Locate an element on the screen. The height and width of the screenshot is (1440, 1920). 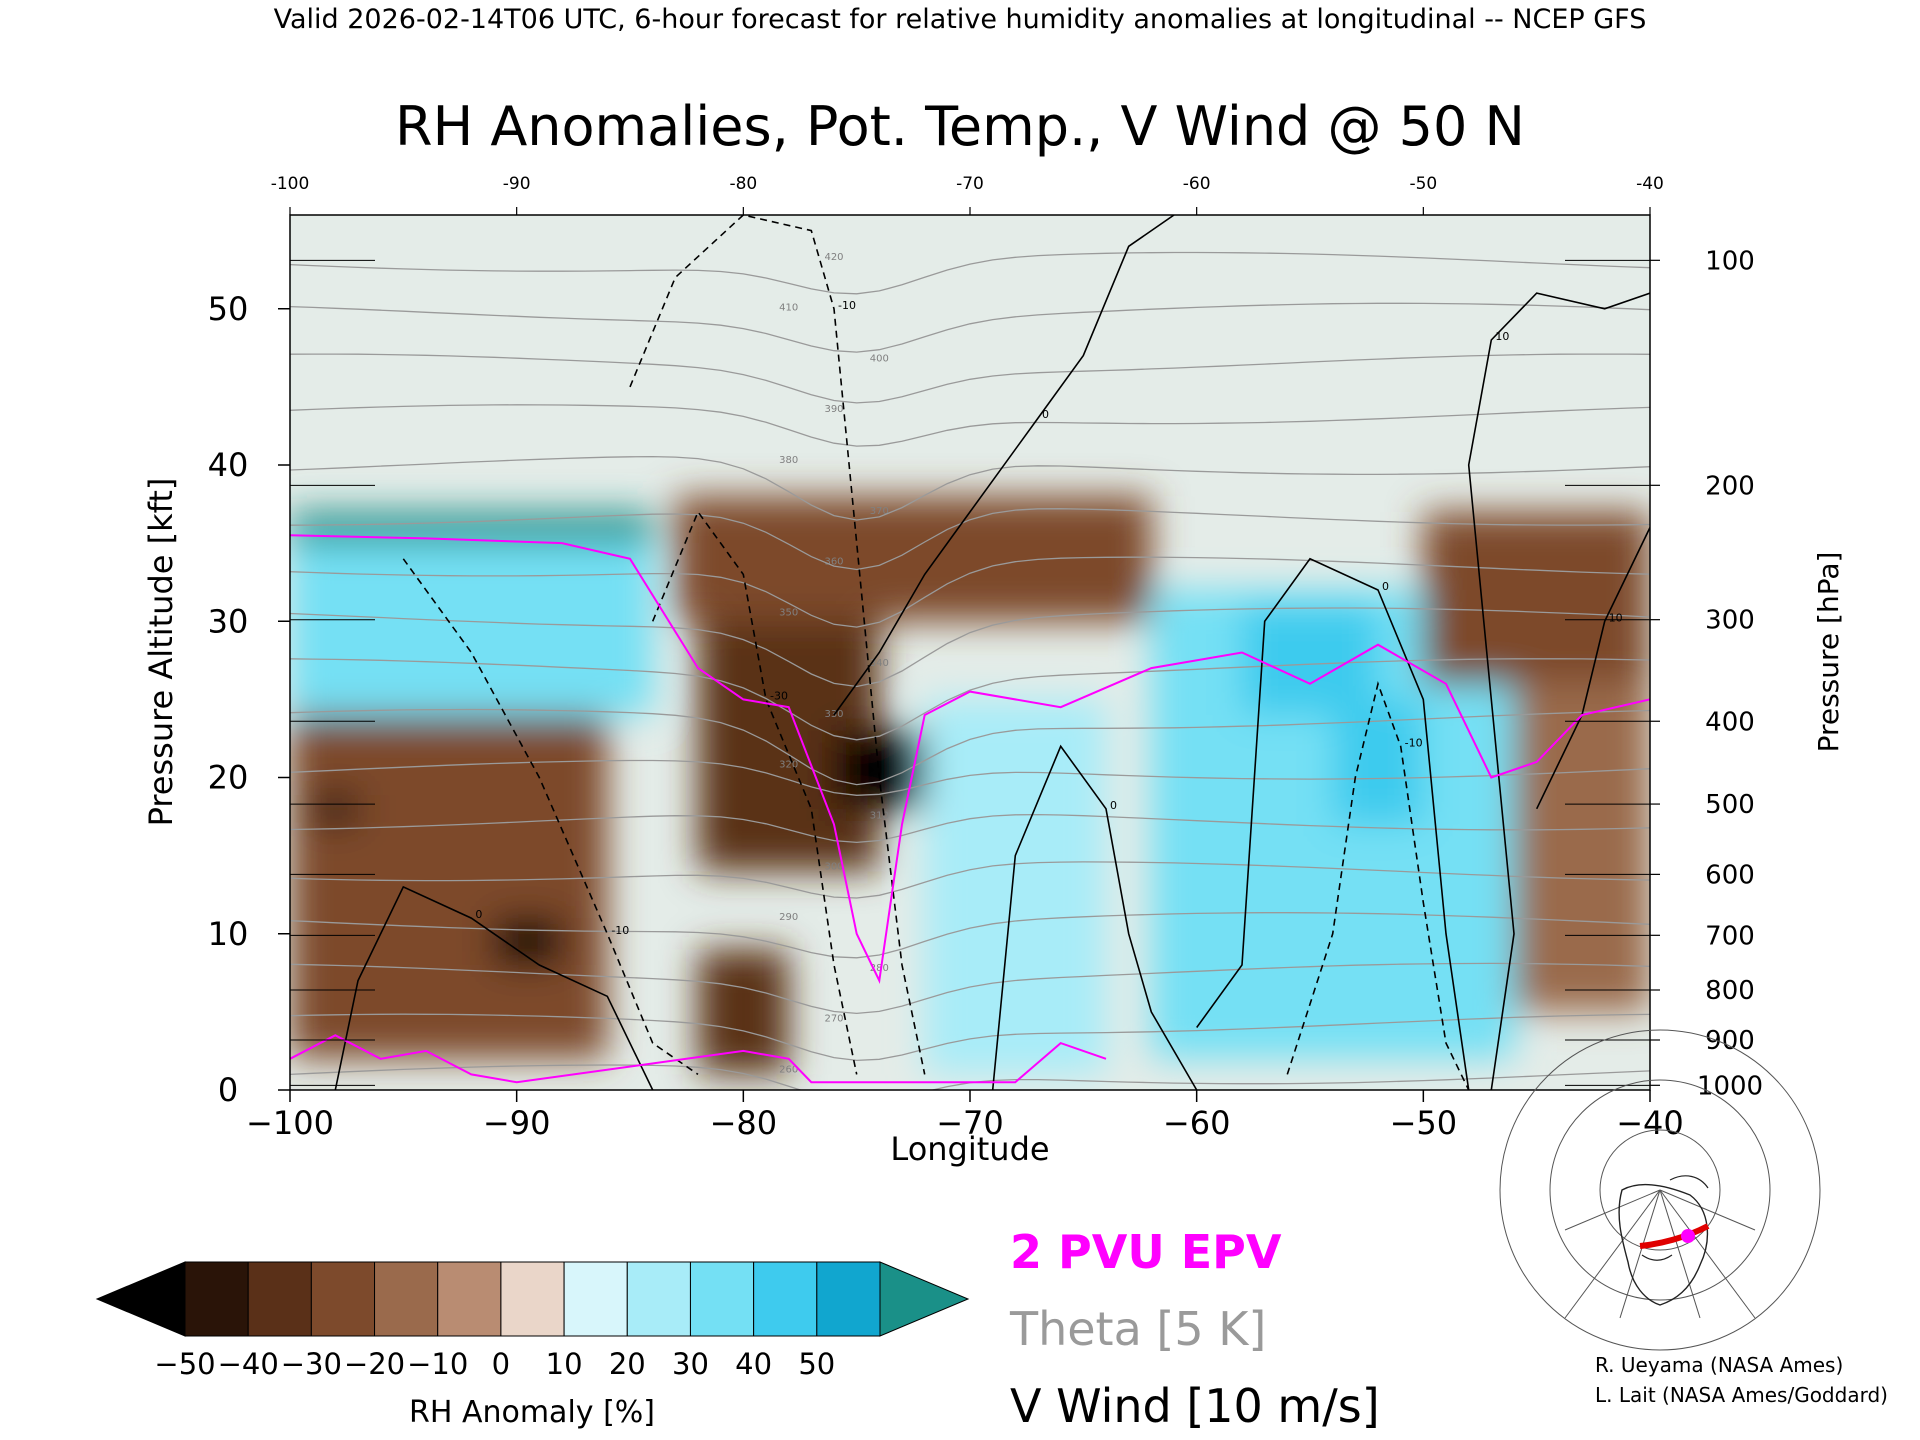
vwind-label-5: -30 is located at coordinates (779, 695).